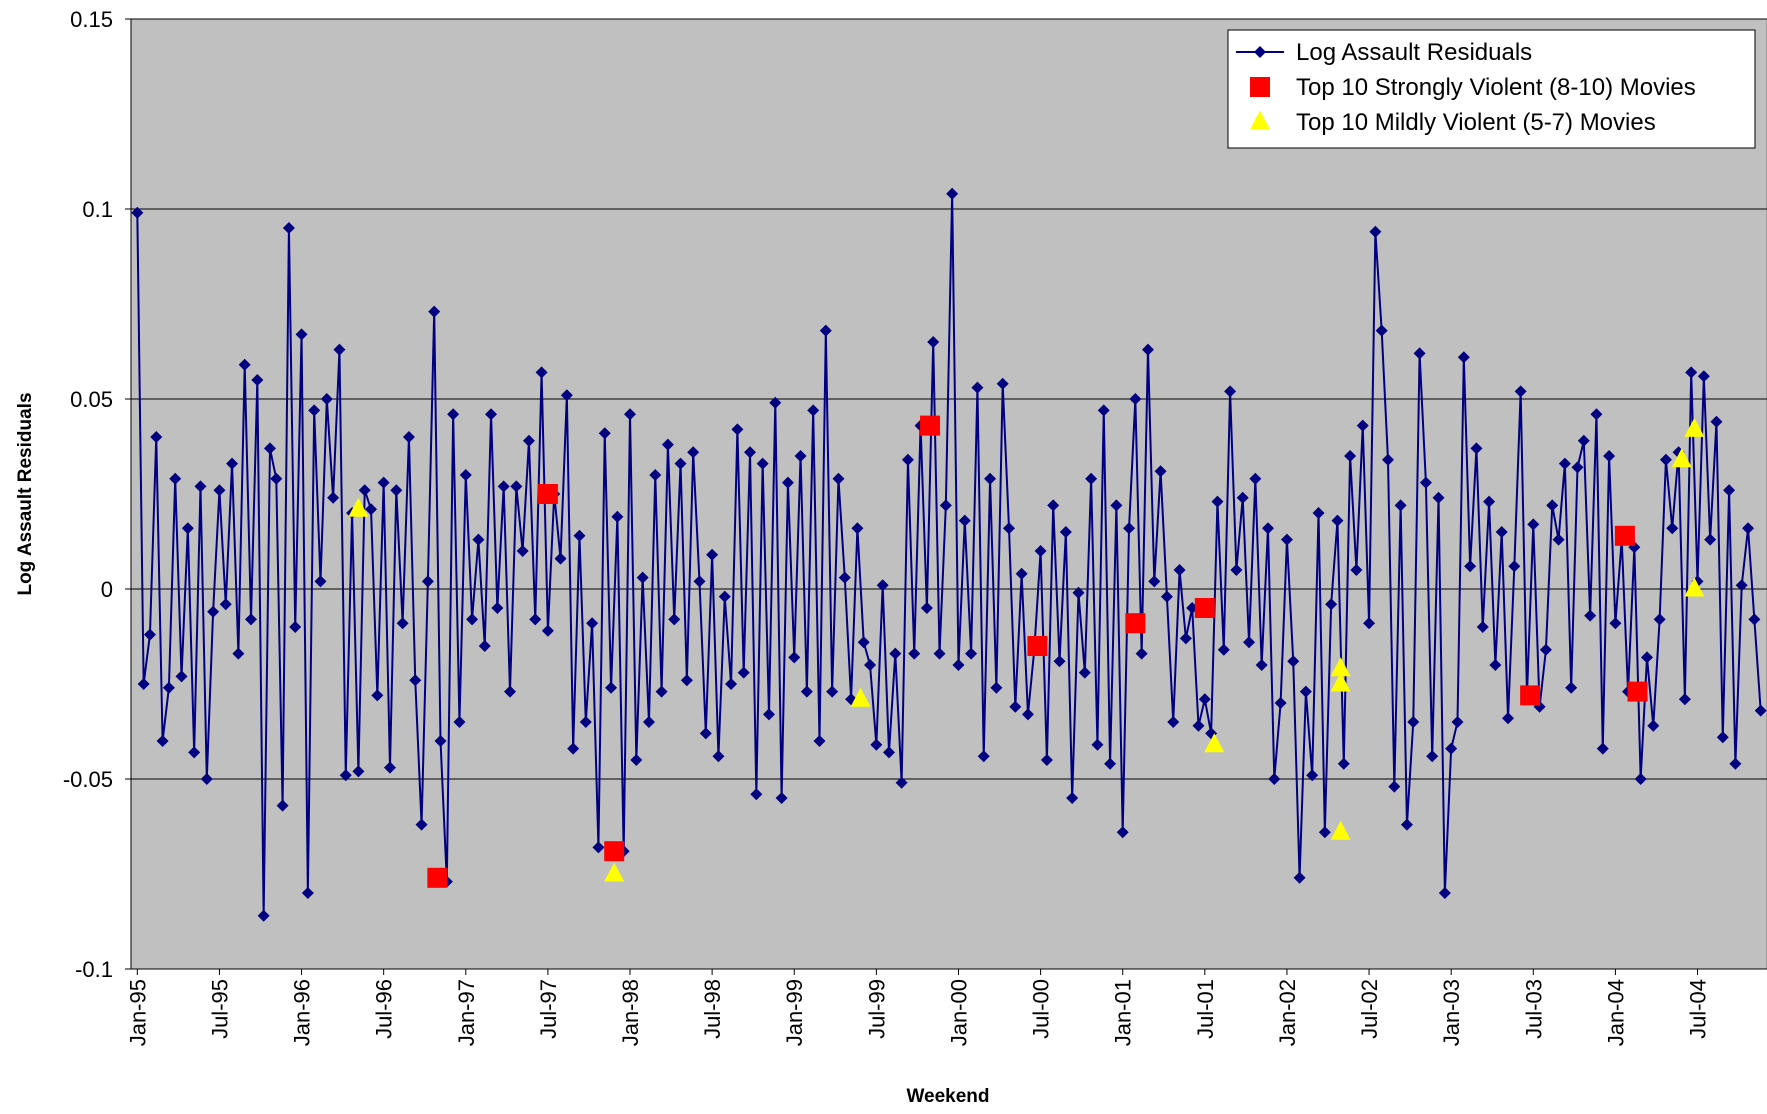 The width and height of the screenshot is (1767, 1114). What do you see at coordinates (1260, 87) in the screenshot?
I see `legend-marker` at bounding box center [1260, 87].